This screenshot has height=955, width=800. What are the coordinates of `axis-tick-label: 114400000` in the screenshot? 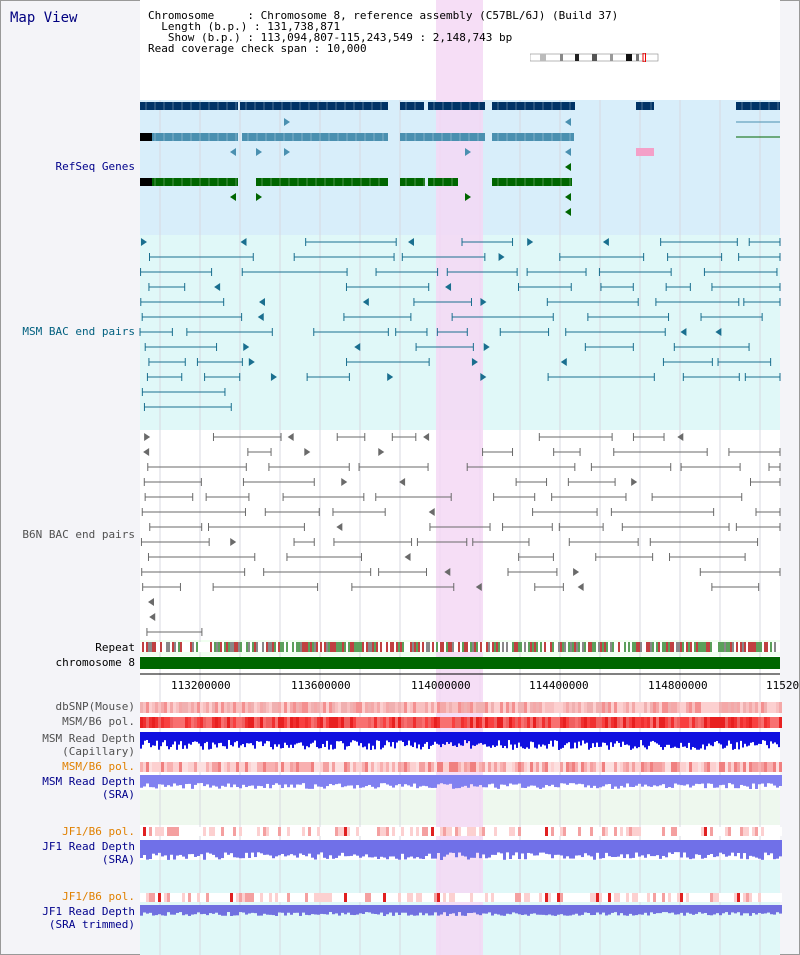 It's located at (559, 685).